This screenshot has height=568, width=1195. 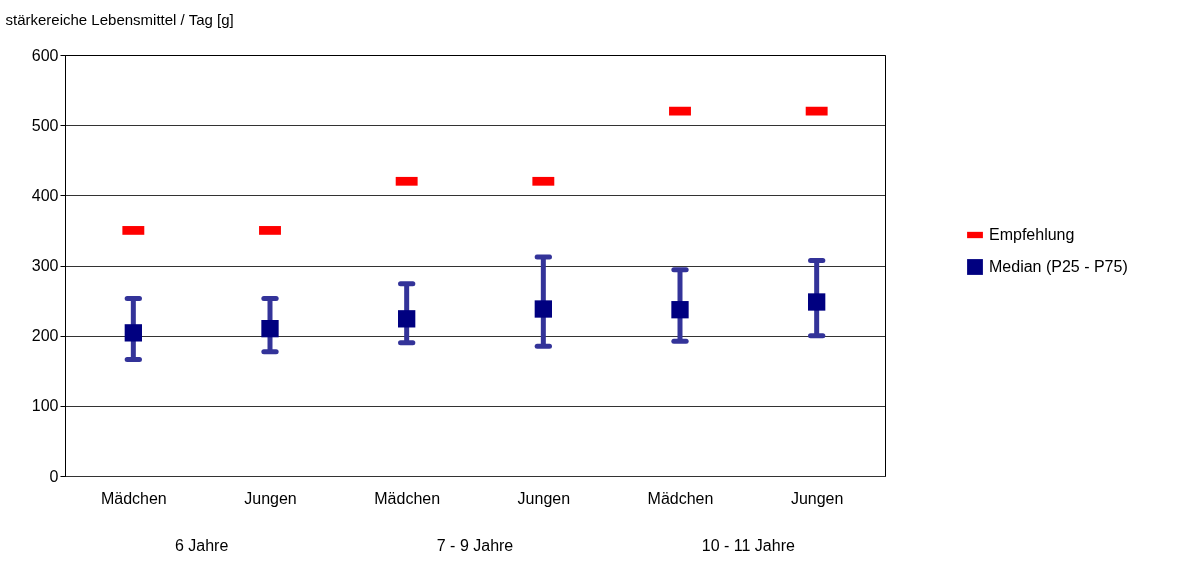 What do you see at coordinates (201, 545) in the screenshot?
I see `text: 6 Jahre` at bounding box center [201, 545].